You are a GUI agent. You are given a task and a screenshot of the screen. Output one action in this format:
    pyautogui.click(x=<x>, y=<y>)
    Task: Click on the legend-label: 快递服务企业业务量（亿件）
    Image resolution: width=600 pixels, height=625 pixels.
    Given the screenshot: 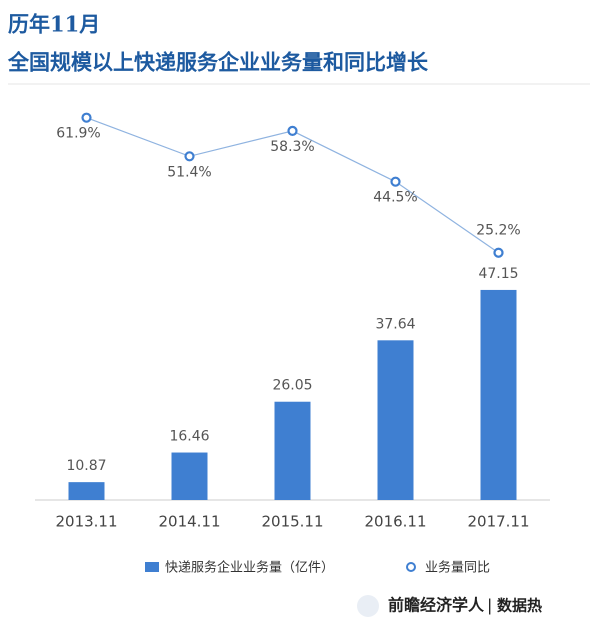 What is the action you would take?
    pyautogui.click(x=249, y=568)
    